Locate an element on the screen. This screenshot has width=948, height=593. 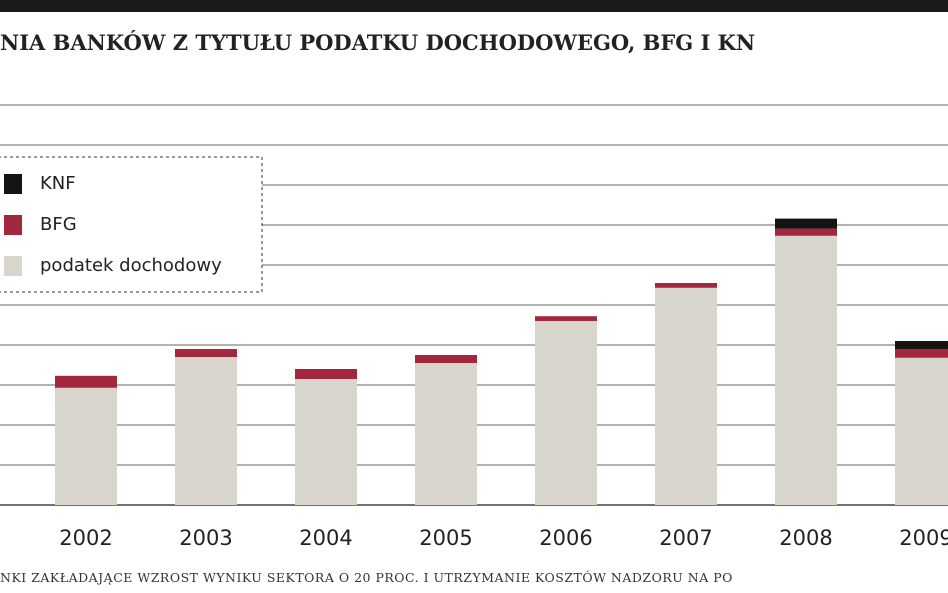
x-tick-label: 2003 is located at coordinates (205, 538).